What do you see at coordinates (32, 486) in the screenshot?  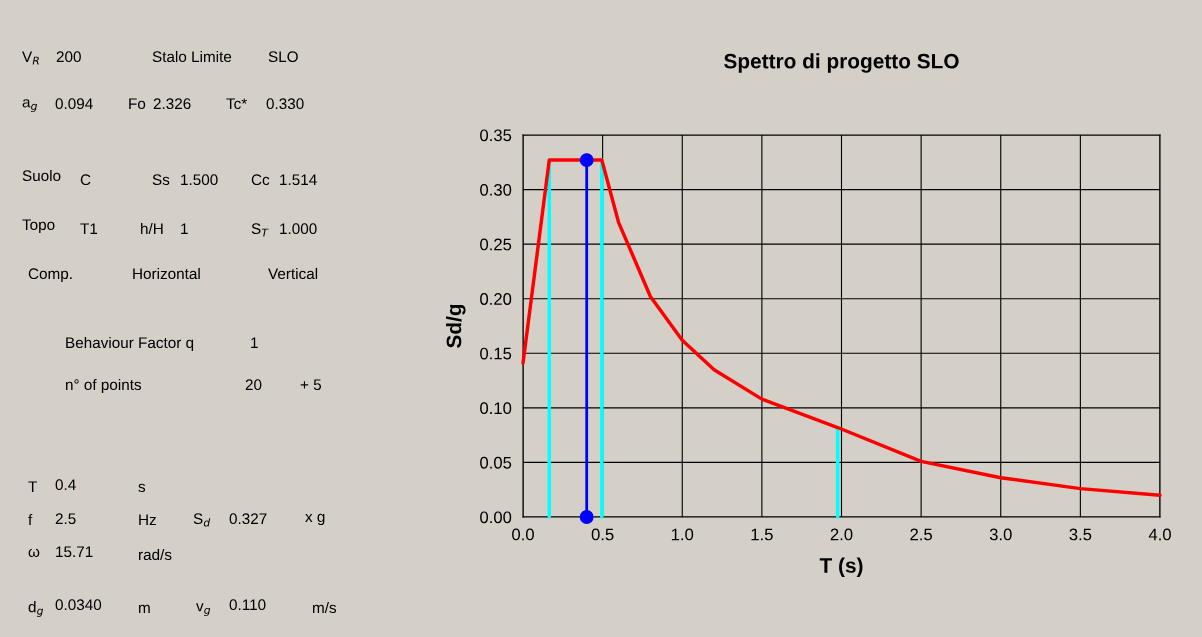 I see `text: T` at bounding box center [32, 486].